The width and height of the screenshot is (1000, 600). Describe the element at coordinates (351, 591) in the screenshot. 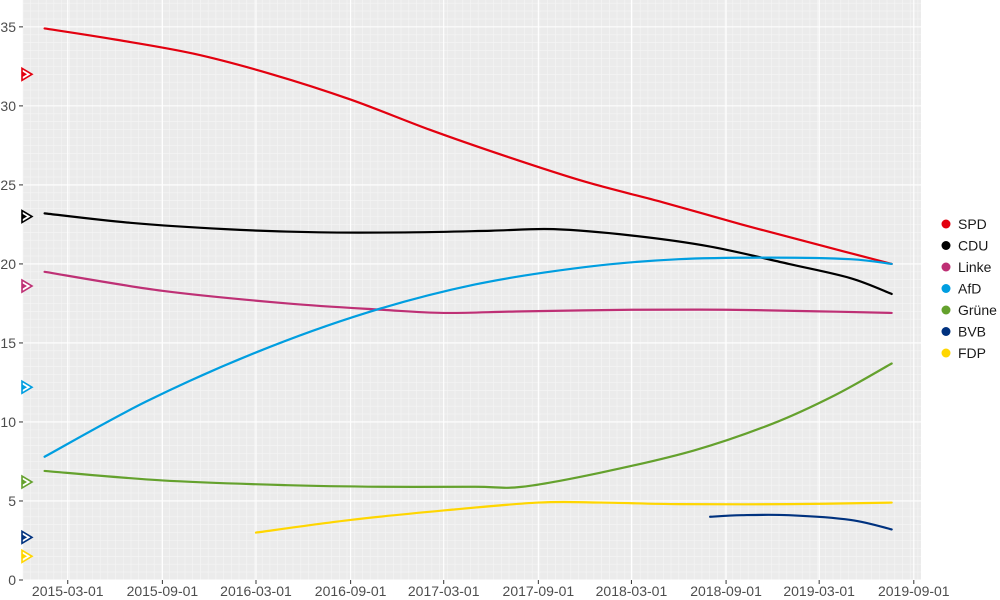

I see `x-tick-label: 2016-09-01` at that location.